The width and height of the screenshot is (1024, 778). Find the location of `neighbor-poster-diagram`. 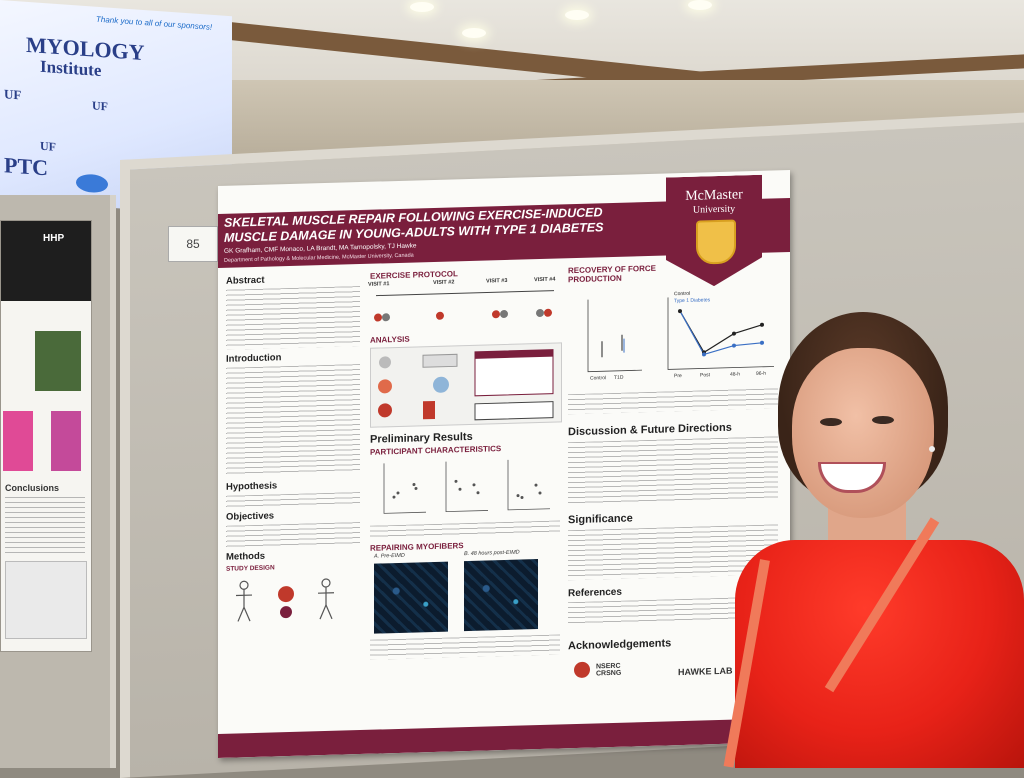

neighbor-poster-diagram is located at coordinates (46, 600).